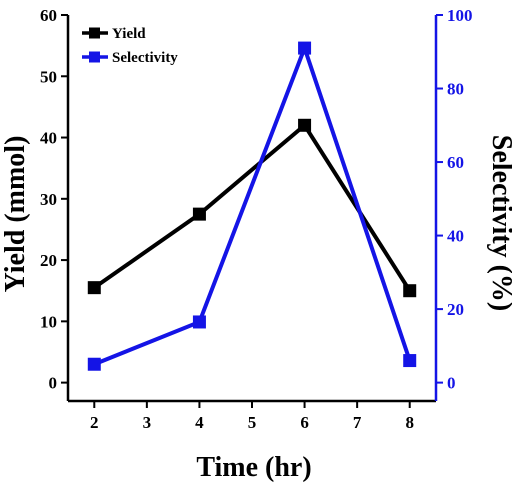 The image size is (512, 488). What do you see at coordinates (253, 467) in the screenshot?
I see `x-axis-title: Time (hr)` at bounding box center [253, 467].